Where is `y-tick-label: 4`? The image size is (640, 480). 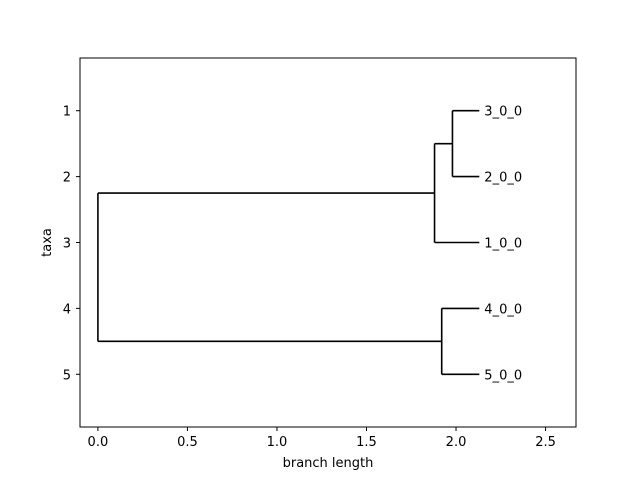 y-tick-label: 4 is located at coordinates (67, 309).